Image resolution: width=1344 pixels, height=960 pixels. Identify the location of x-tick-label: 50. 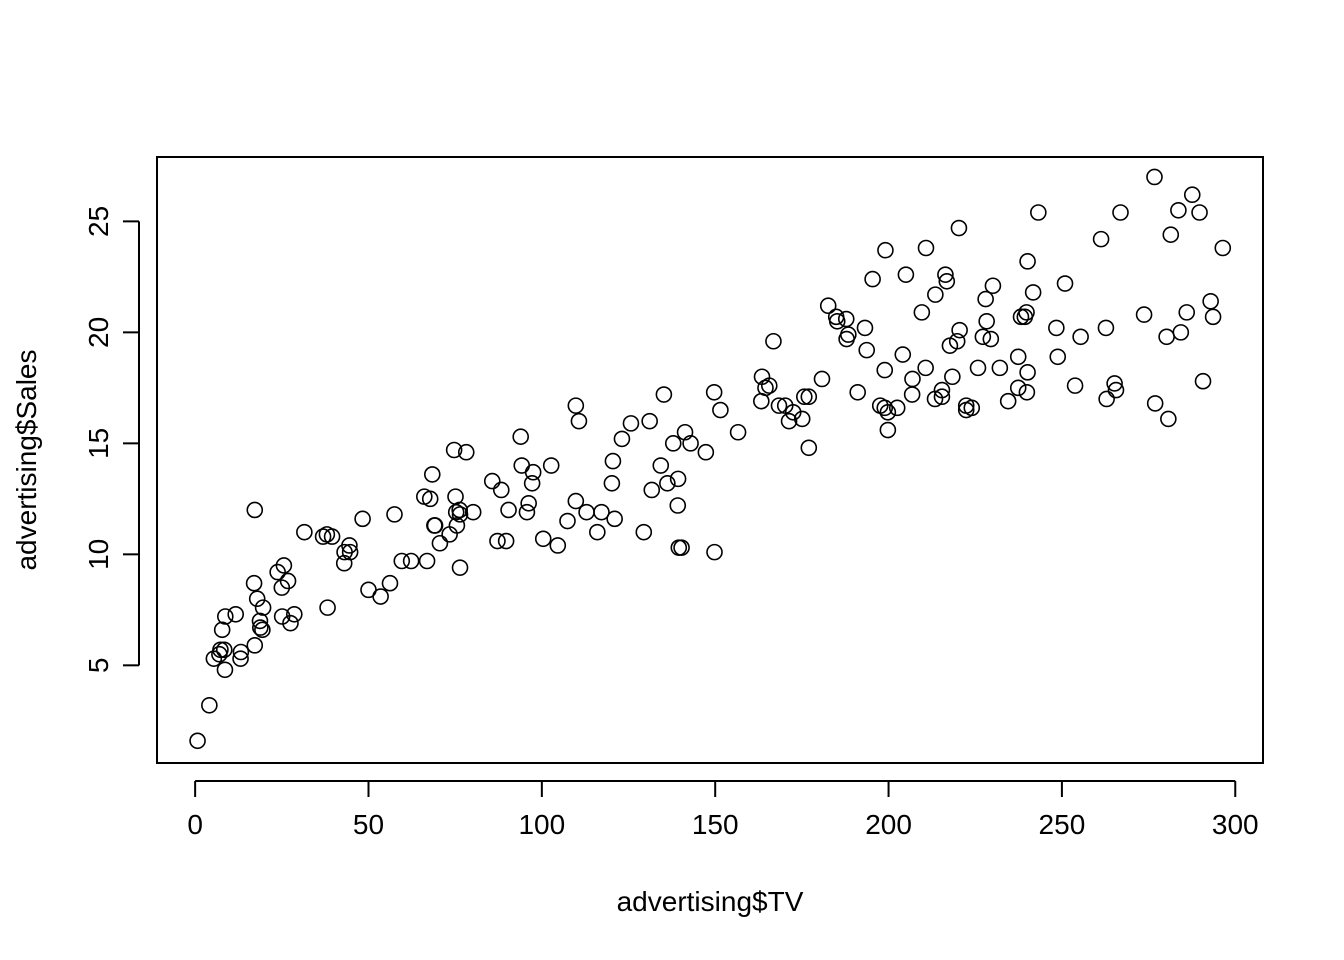
(368, 824).